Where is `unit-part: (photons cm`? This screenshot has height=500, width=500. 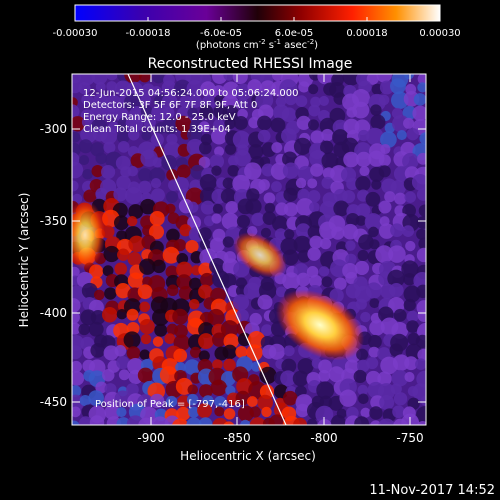
unit-part: (photons cm is located at coordinates (227, 45).